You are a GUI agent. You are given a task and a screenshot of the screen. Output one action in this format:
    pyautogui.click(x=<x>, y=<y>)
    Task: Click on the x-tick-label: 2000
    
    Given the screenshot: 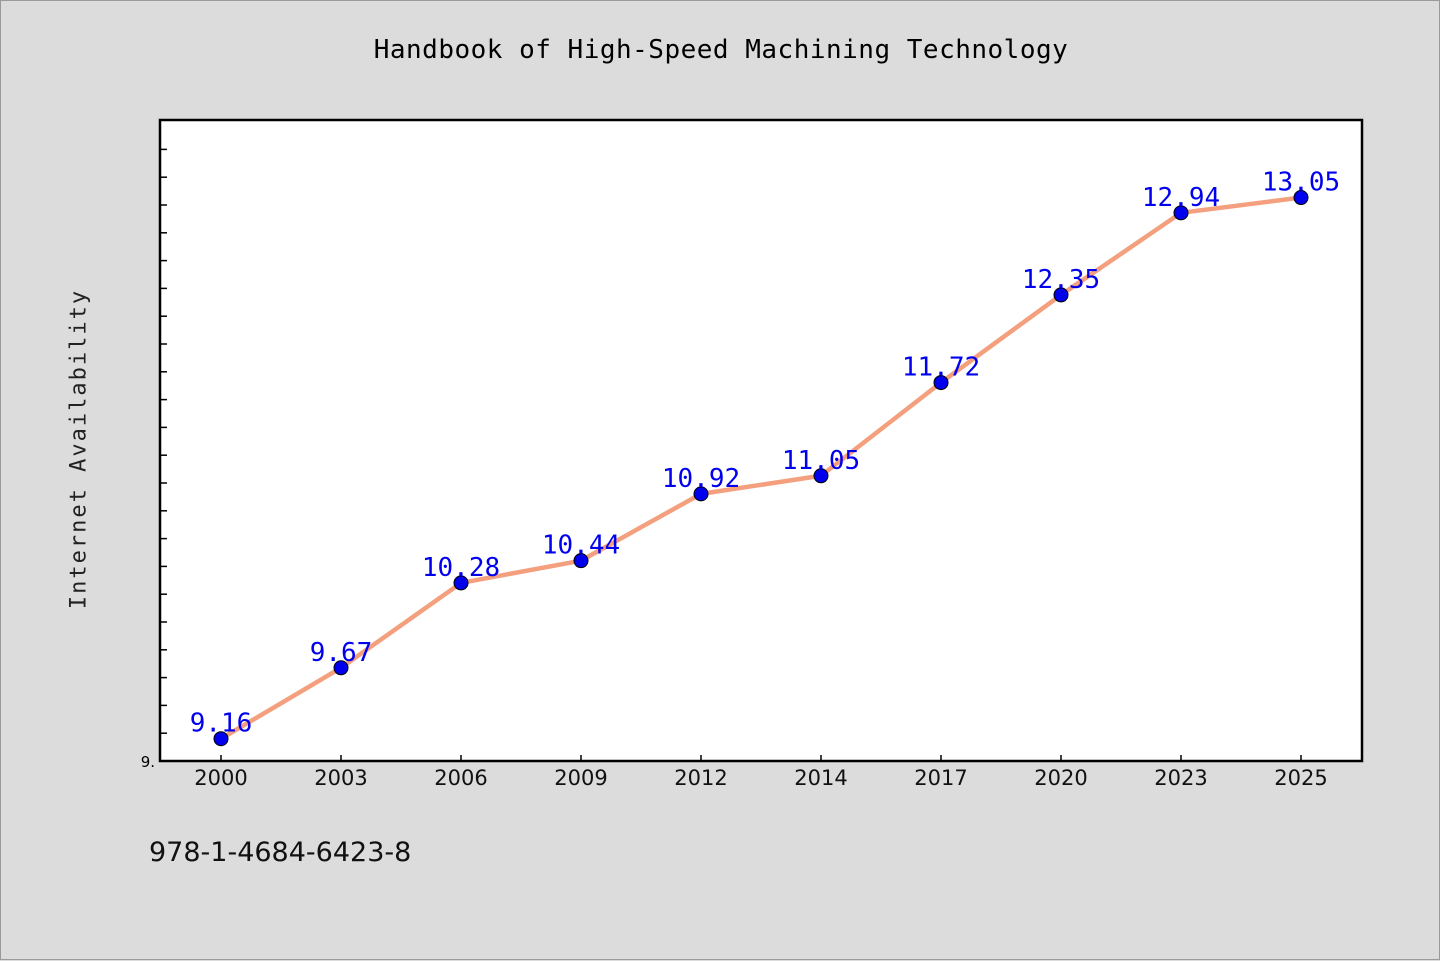 What is the action you would take?
    pyautogui.click(x=220, y=778)
    